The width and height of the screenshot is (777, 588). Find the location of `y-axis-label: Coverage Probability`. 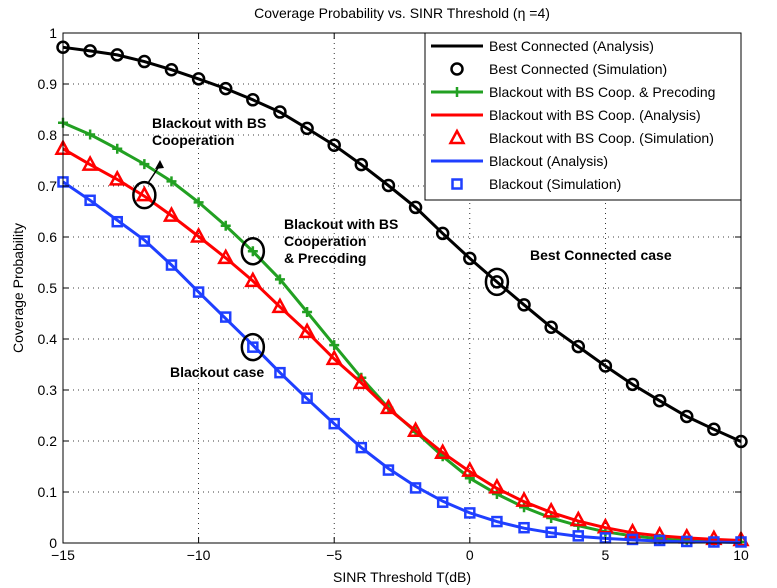

y-axis-label: Coverage Probability is located at coordinates (18, 288).